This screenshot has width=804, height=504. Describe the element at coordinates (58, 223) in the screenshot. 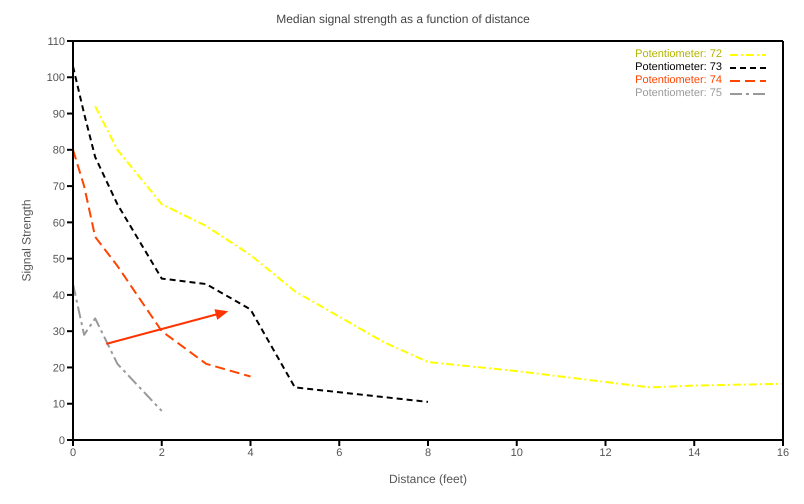

I see `y-tick-label: 60` at that location.